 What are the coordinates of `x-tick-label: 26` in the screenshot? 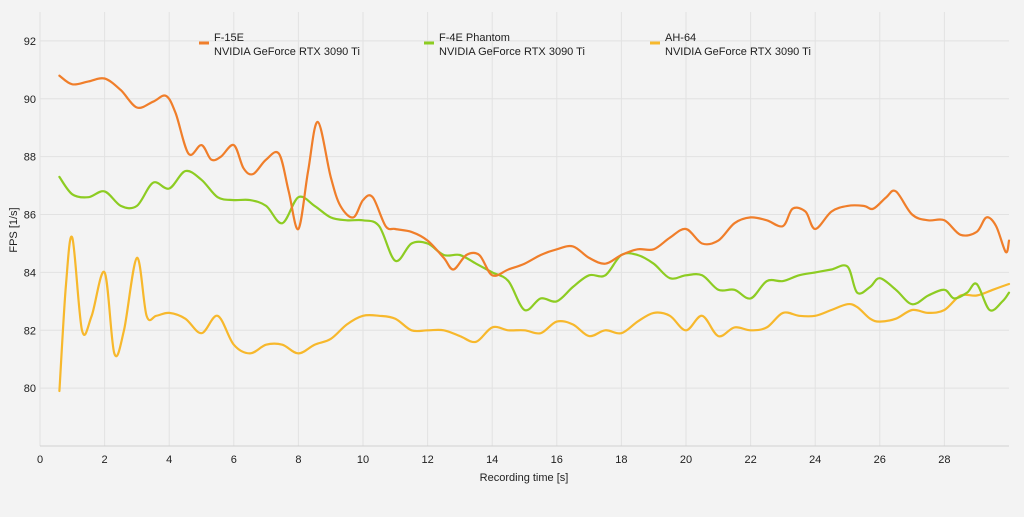 It's located at (880, 460).